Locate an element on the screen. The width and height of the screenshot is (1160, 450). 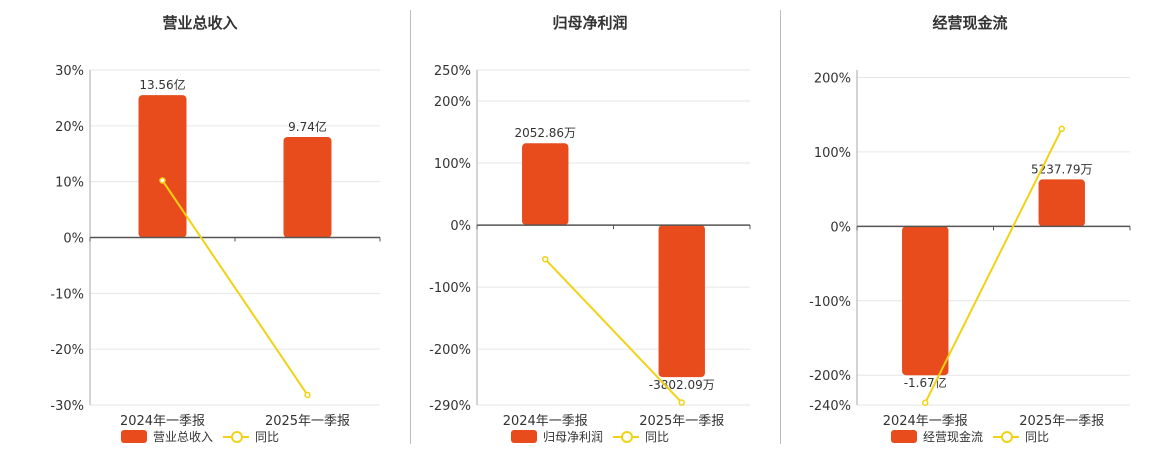
bar-data-label: -3802.09万 is located at coordinates (682, 385).